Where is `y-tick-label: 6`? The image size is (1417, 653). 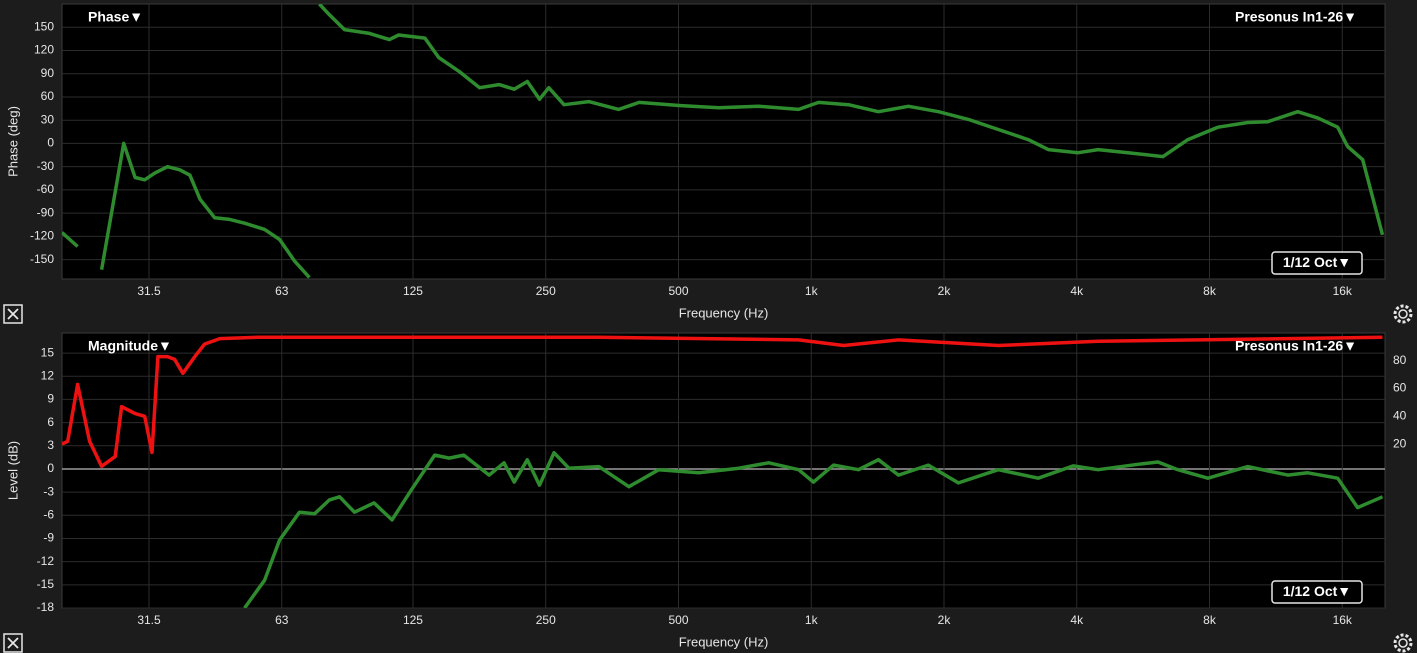
y-tick-label: 6 is located at coordinates (50, 422).